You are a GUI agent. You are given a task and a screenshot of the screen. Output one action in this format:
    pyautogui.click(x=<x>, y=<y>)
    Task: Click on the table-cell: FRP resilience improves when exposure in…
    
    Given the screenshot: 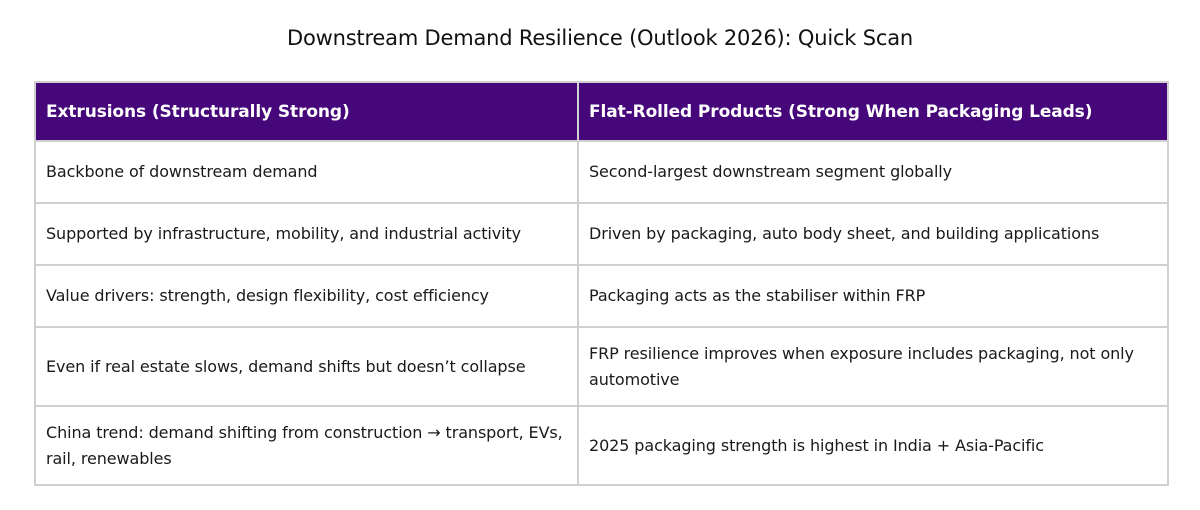 What is the action you would take?
    pyautogui.click(x=873, y=366)
    